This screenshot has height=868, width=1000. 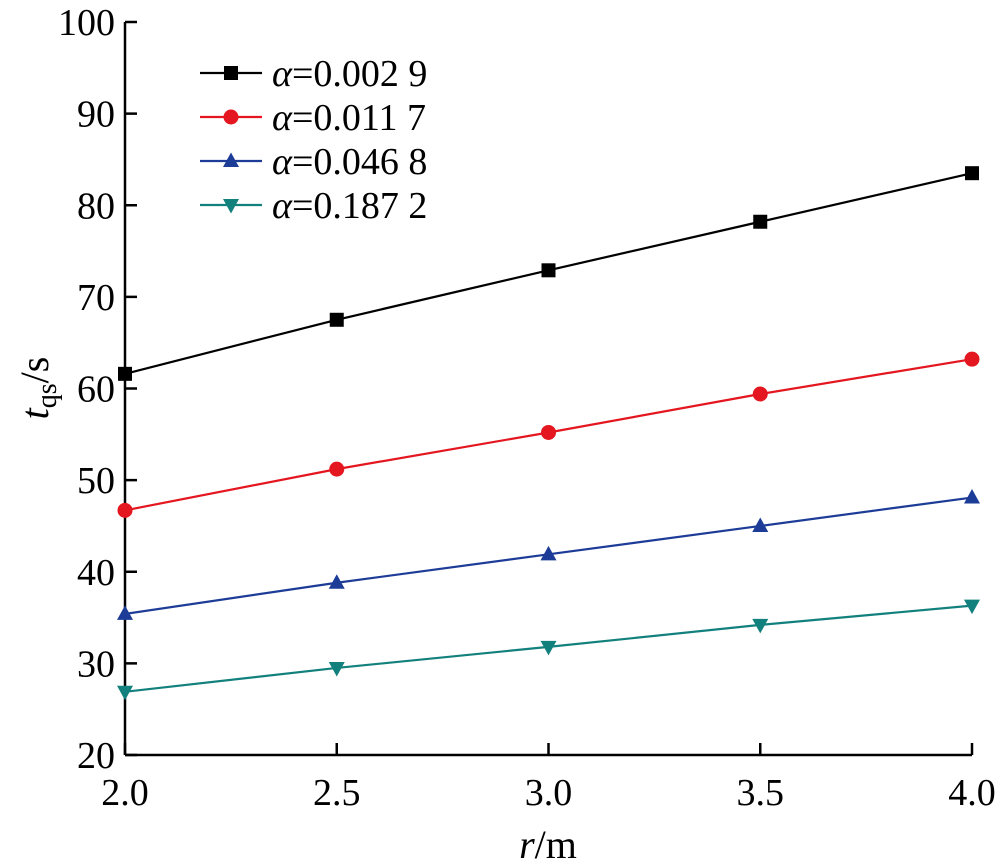 What do you see at coordinates (96, 481) in the screenshot?
I see `y-tick-label: 50` at bounding box center [96, 481].